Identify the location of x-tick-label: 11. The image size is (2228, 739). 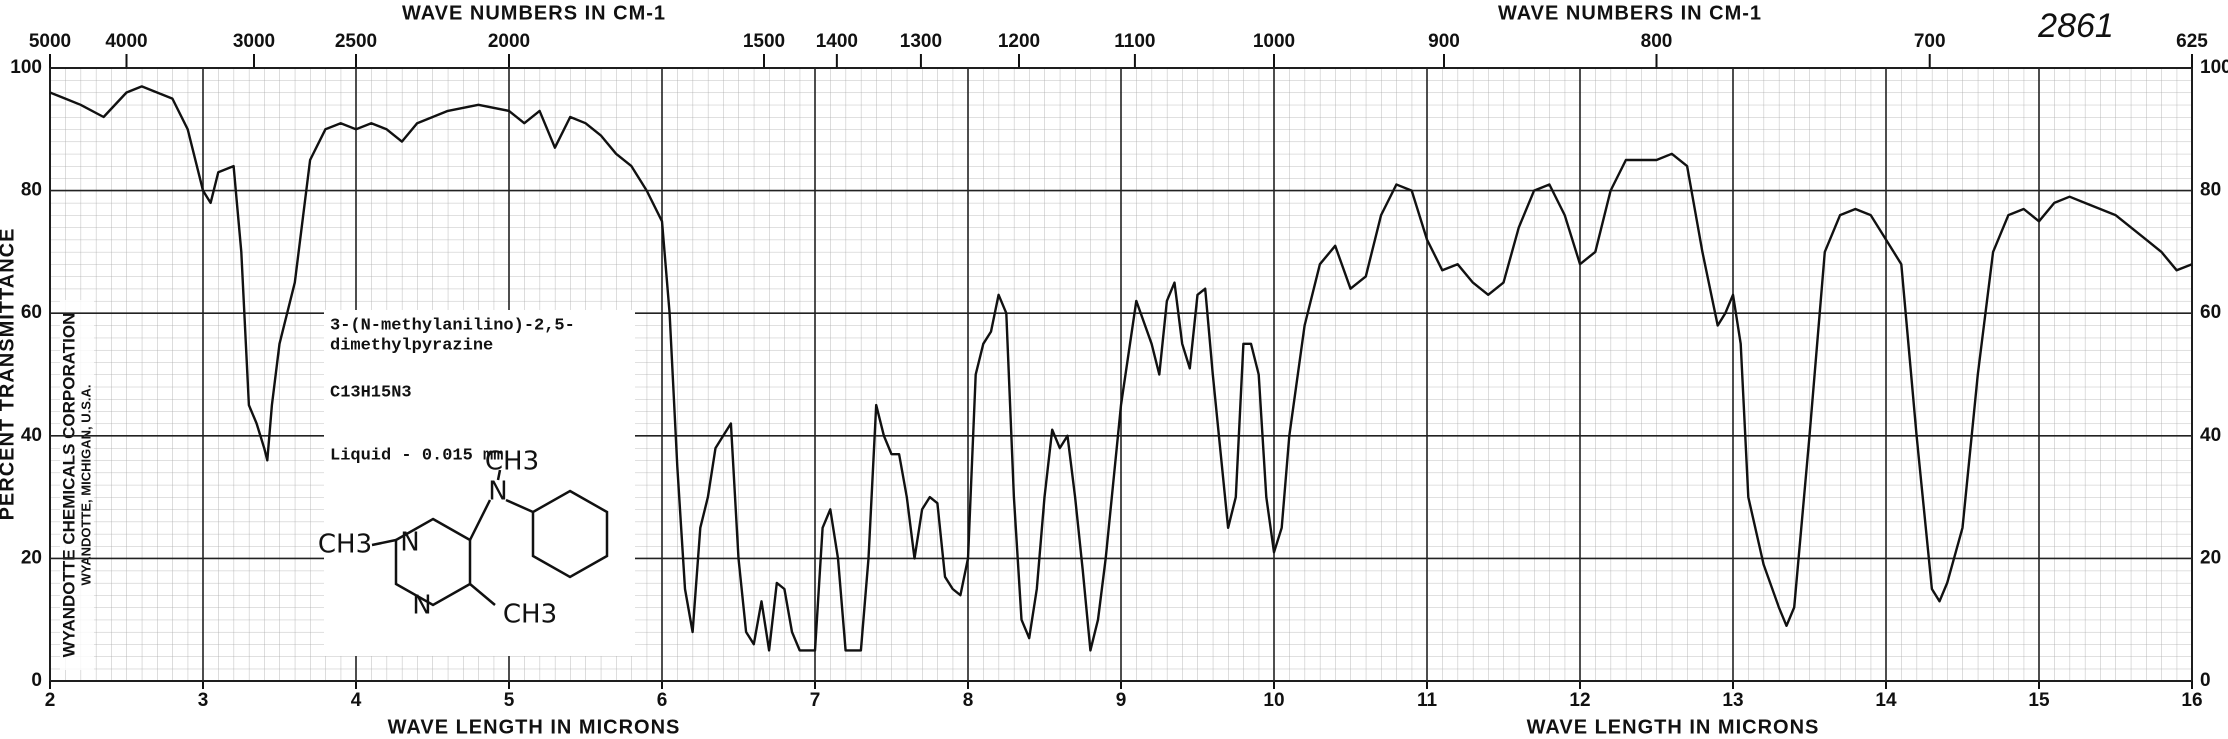
(1427, 700).